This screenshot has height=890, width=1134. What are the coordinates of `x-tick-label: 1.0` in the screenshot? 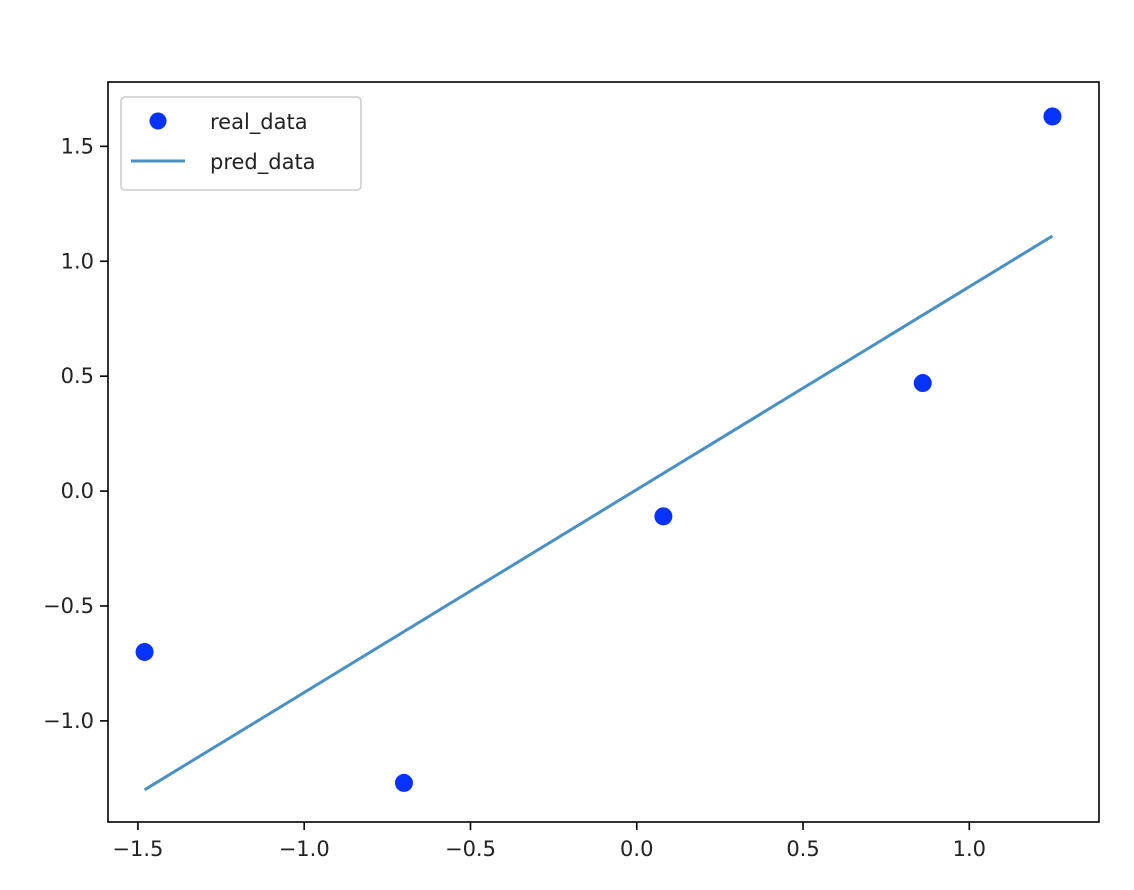 It's located at (969, 849).